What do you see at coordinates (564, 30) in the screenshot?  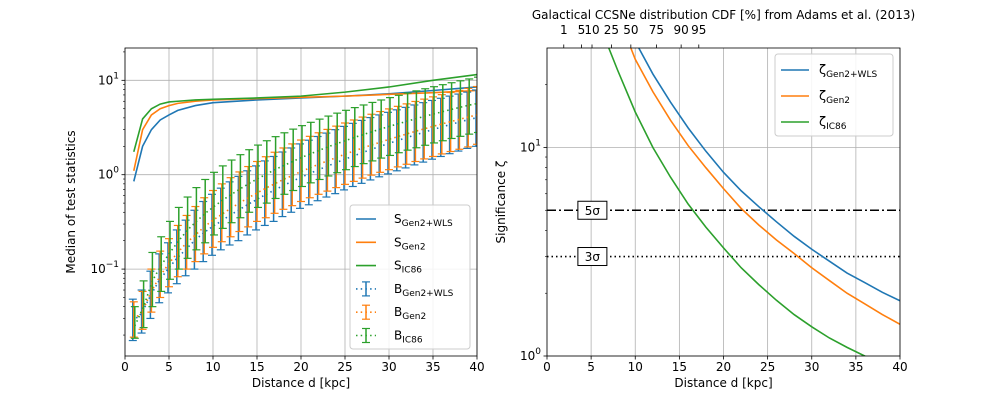 I see `top-tick-label: 1` at bounding box center [564, 30].